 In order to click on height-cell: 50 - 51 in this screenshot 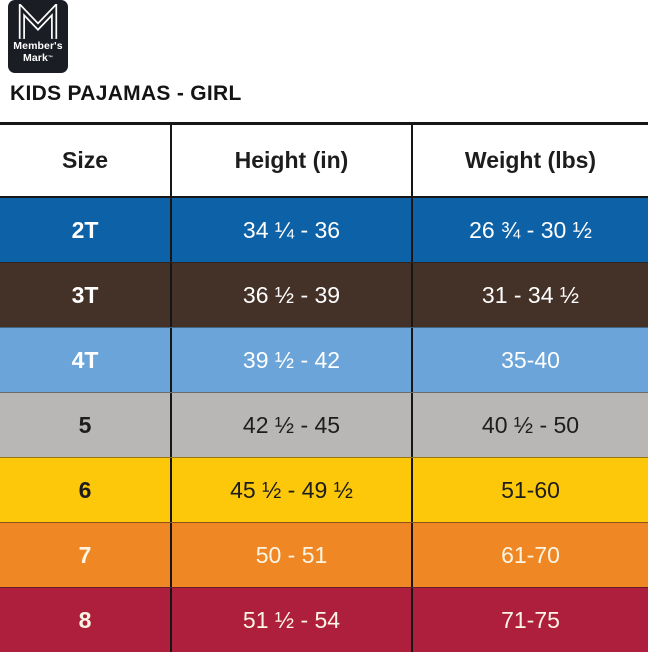, I will do `click(292, 555)`.